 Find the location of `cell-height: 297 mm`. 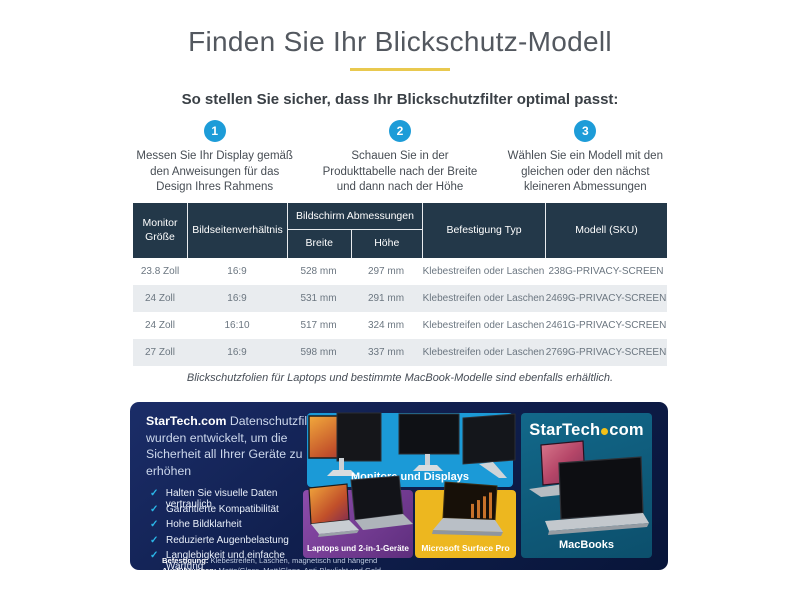

cell-height: 297 mm is located at coordinates (386, 271).